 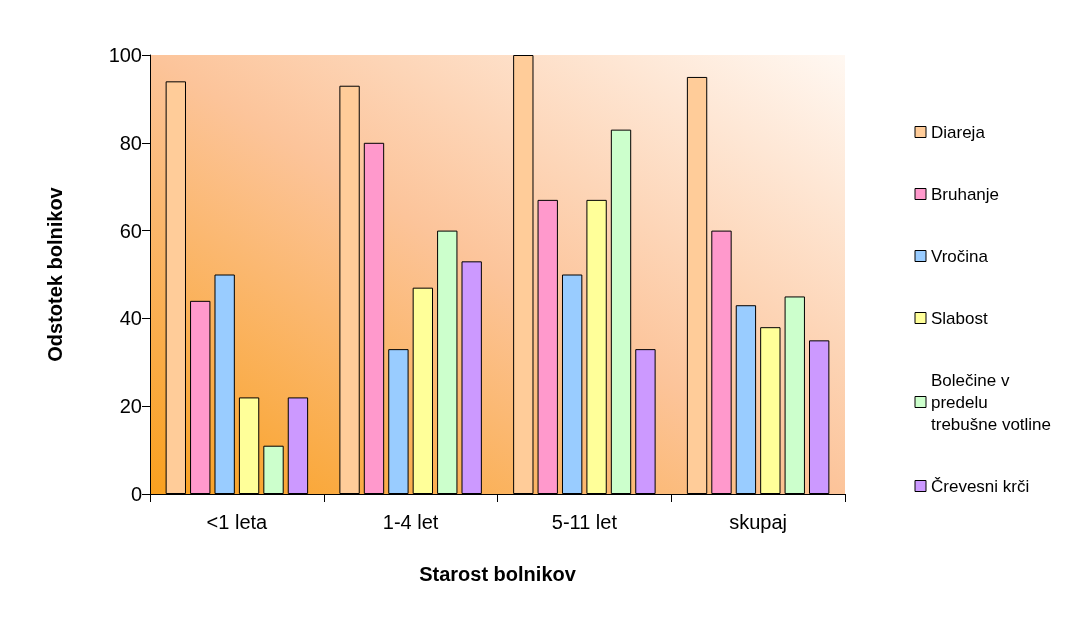 I want to click on legend-label: Diareja, so click(x=958, y=132).